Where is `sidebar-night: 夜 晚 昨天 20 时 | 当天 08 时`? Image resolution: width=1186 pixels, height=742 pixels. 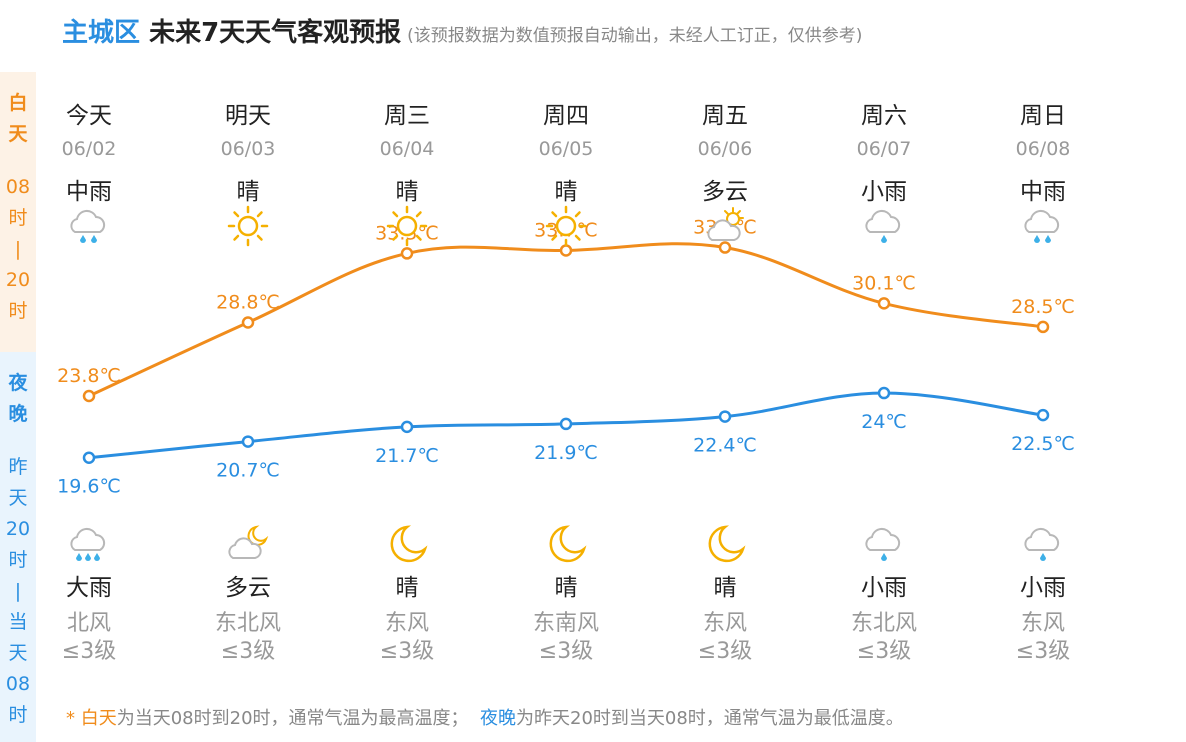 sidebar-night: 夜 晚 昨天 20 时 | 当天 08 时 is located at coordinates (18, 547).